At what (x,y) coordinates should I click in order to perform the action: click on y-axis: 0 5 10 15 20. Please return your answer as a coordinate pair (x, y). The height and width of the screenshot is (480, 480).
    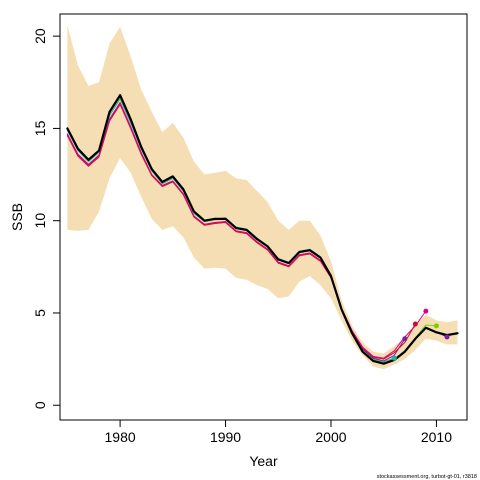
    Looking at the image, I should click on (46, 218).